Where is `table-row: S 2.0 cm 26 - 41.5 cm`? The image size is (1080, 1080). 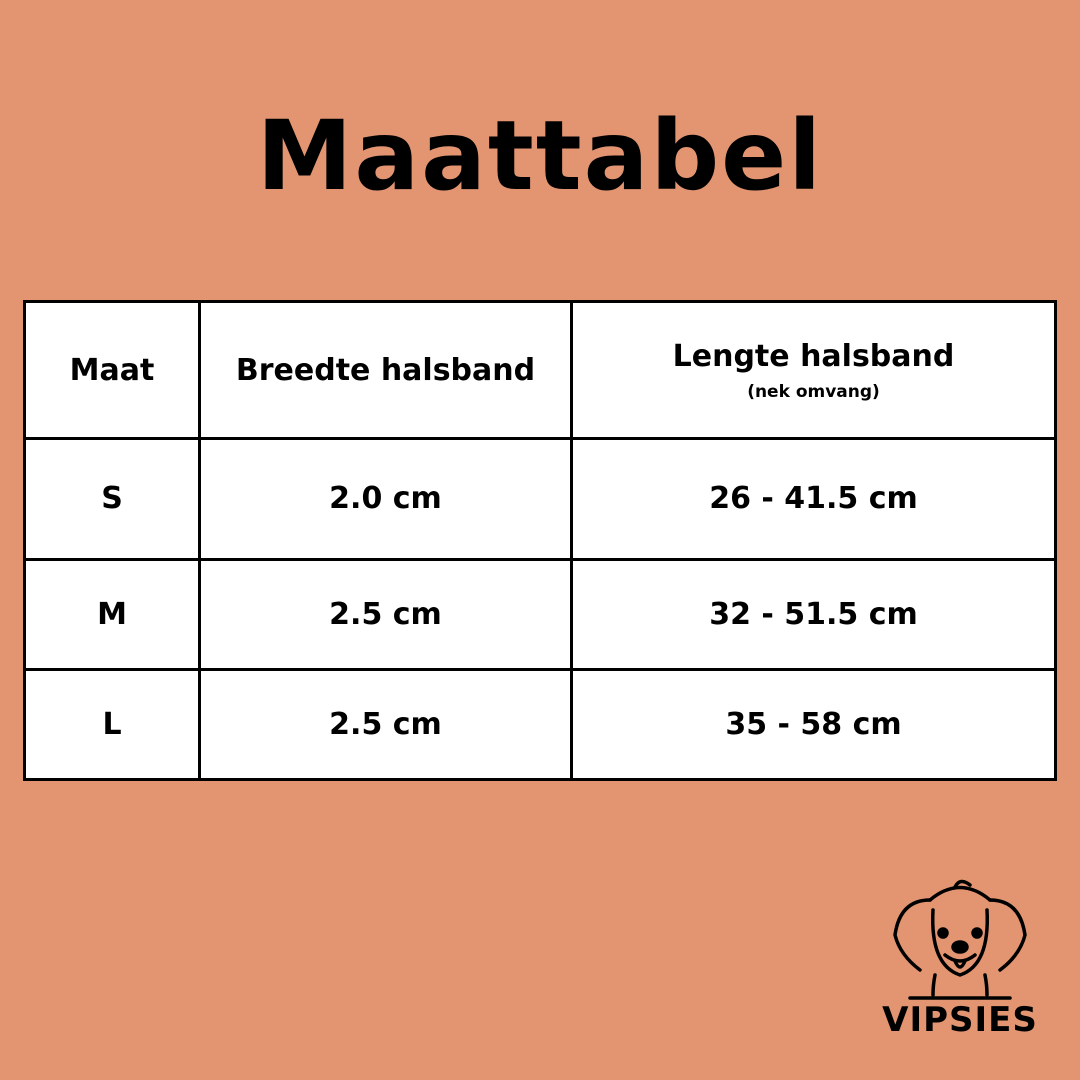 table-row: S 2.0 cm 26 - 41.5 cm is located at coordinates (540, 499).